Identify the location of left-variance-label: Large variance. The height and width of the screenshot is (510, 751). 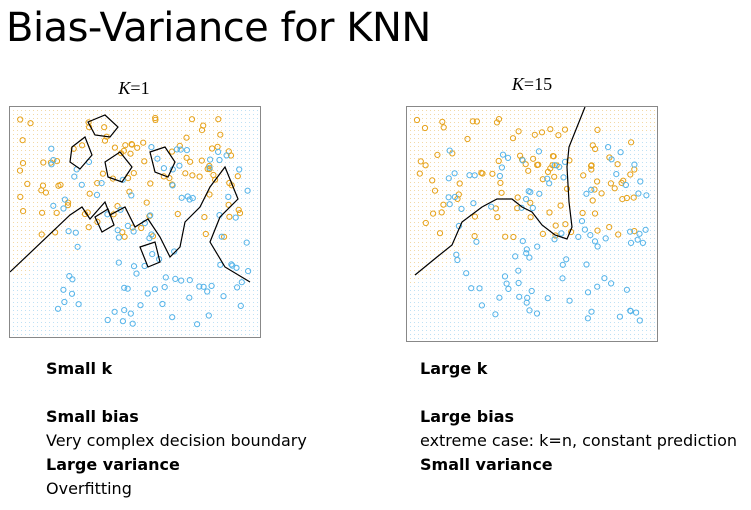
(113, 464).